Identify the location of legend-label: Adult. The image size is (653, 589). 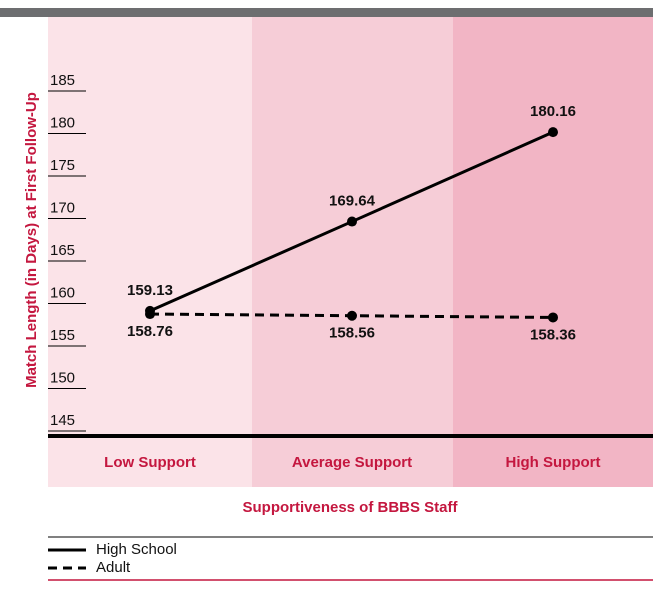
(113, 567).